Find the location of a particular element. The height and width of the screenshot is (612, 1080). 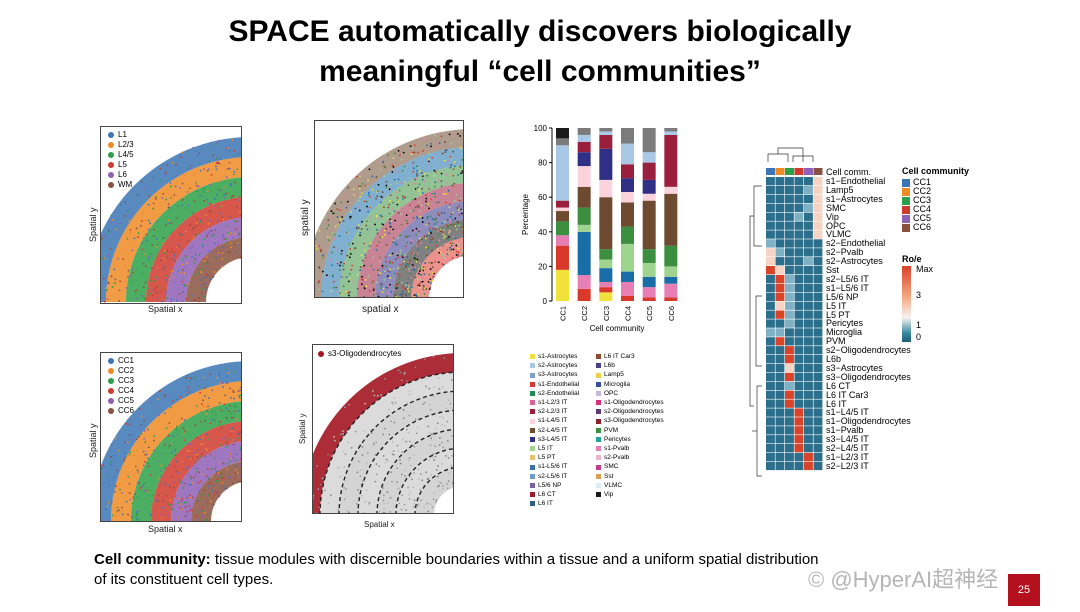

cell-type-swatch is located at coordinates (532, 421).